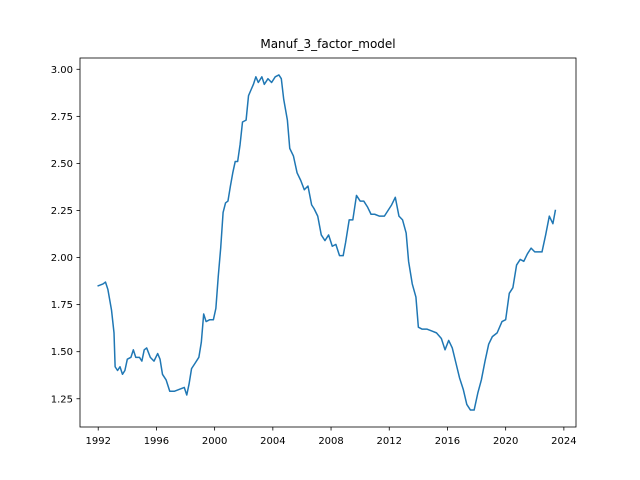  What do you see at coordinates (327, 44) in the screenshot?
I see `chart-title: Manuf_3_factor_model` at bounding box center [327, 44].